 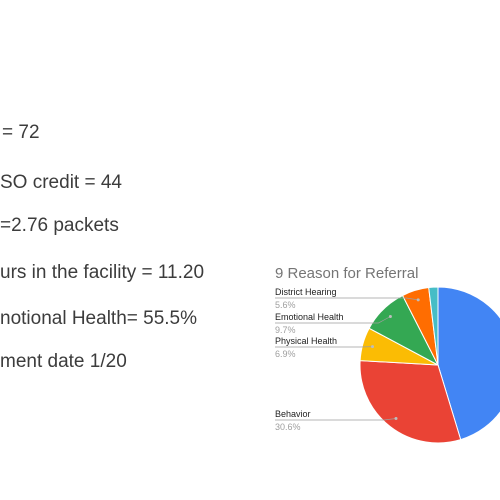 I want to click on chart-title: 9 Reason for Referral, so click(x=347, y=273).